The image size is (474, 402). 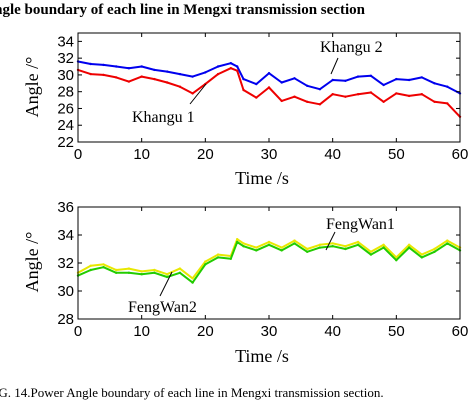 What do you see at coordinates (332, 154) in the screenshot?
I see `x-tick-label: 40` at bounding box center [332, 154].